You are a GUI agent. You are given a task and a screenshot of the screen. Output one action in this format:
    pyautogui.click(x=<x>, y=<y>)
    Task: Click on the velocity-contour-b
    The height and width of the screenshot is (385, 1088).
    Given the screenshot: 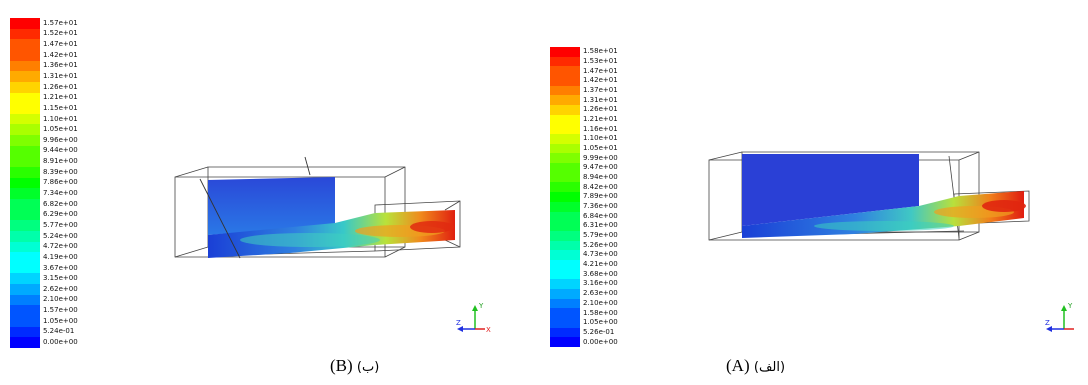 What is the action you would take?
    pyautogui.click(x=317, y=207)
    